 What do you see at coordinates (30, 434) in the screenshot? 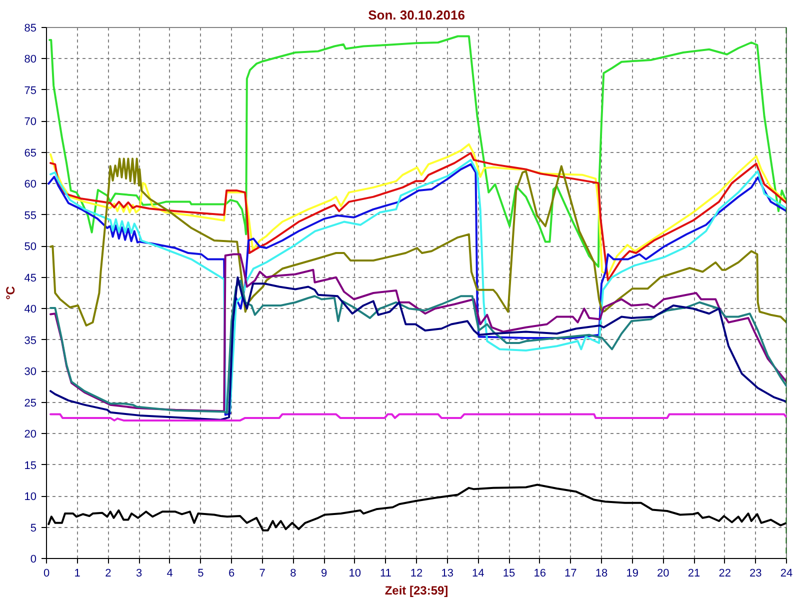
I see `y-tick-label: 20` at bounding box center [30, 434].